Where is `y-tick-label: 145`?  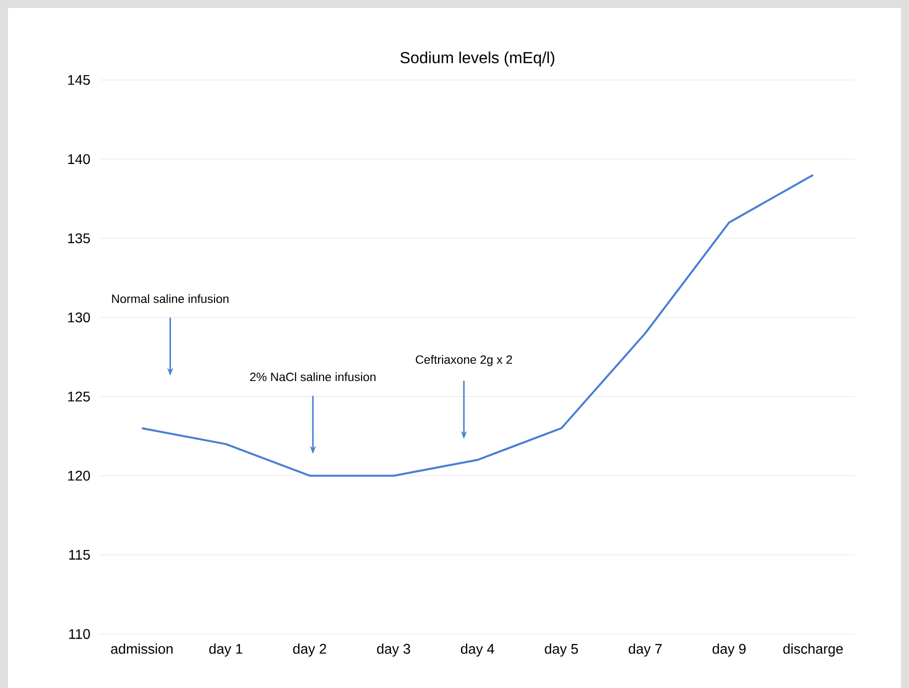 y-tick-label: 145 is located at coordinates (79, 80).